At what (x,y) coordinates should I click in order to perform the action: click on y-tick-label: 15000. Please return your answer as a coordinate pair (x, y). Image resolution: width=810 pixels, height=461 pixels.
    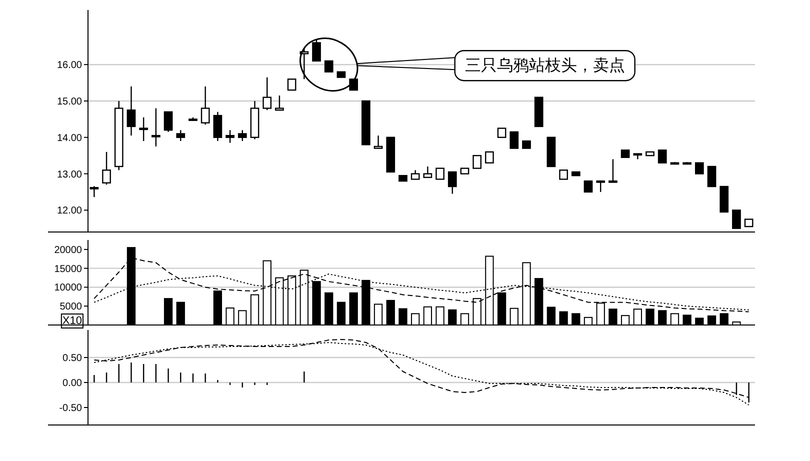
    Looking at the image, I should click on (68, 269).